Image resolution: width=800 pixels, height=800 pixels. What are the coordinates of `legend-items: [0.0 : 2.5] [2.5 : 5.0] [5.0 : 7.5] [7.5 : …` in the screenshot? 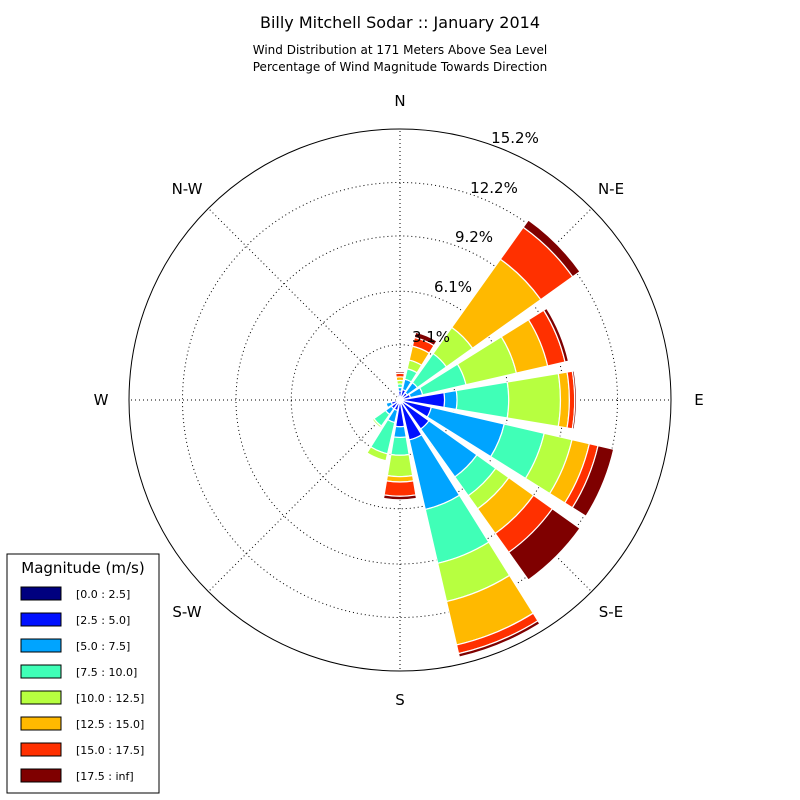 It's located at (82, 684).